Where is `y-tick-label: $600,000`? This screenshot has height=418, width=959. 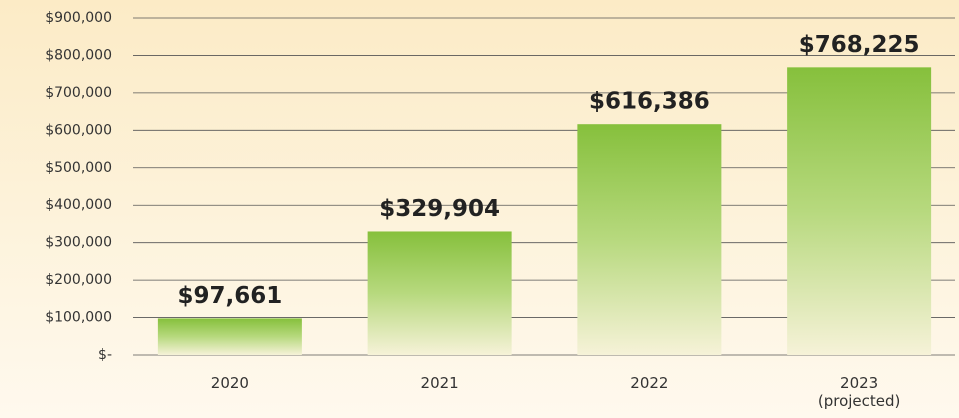
y-tick-label: $600,000 is located at coordinates (78, 130).